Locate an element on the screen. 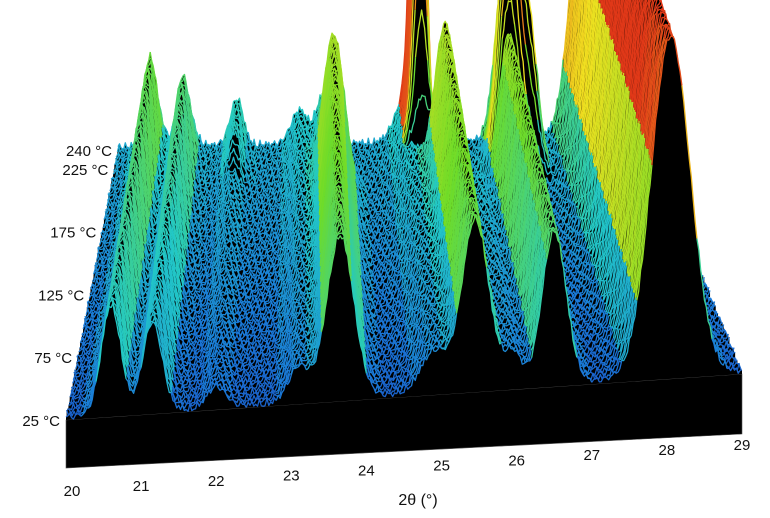 This screenshot has height=518, width=770. x-tick-label: 23 is located at coordinates (291, 476).